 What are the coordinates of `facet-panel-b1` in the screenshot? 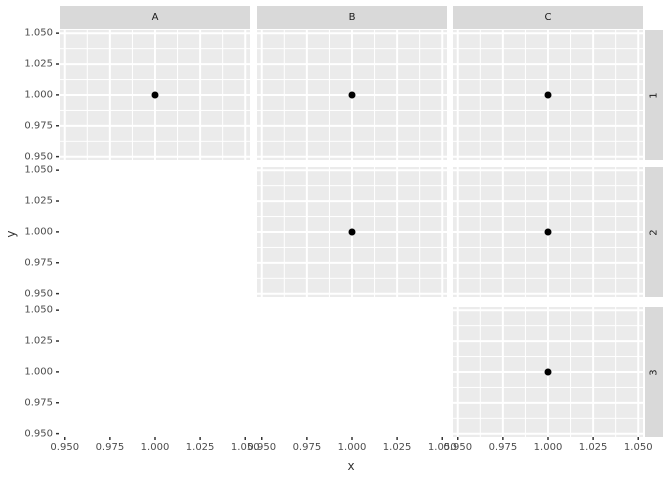 It's located at (352, 95).